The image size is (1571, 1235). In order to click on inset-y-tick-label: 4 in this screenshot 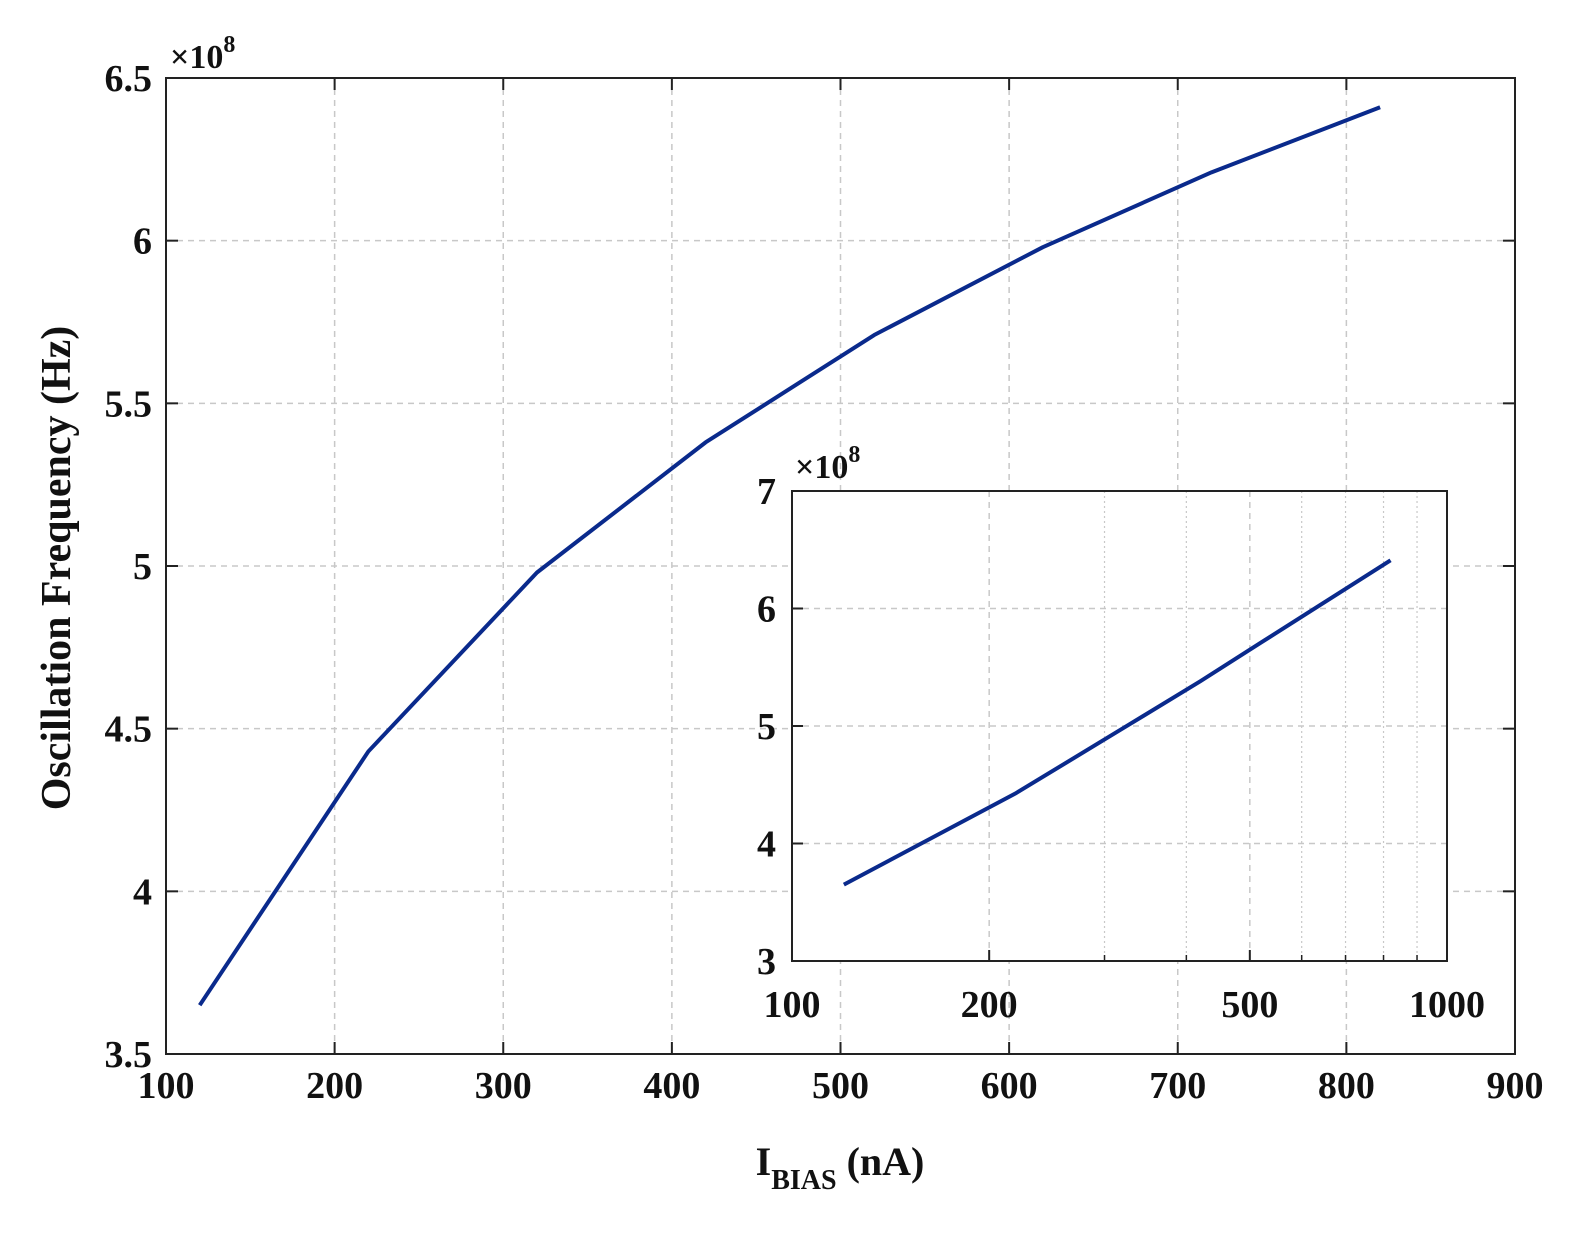, I will do `click(766, 845)`.